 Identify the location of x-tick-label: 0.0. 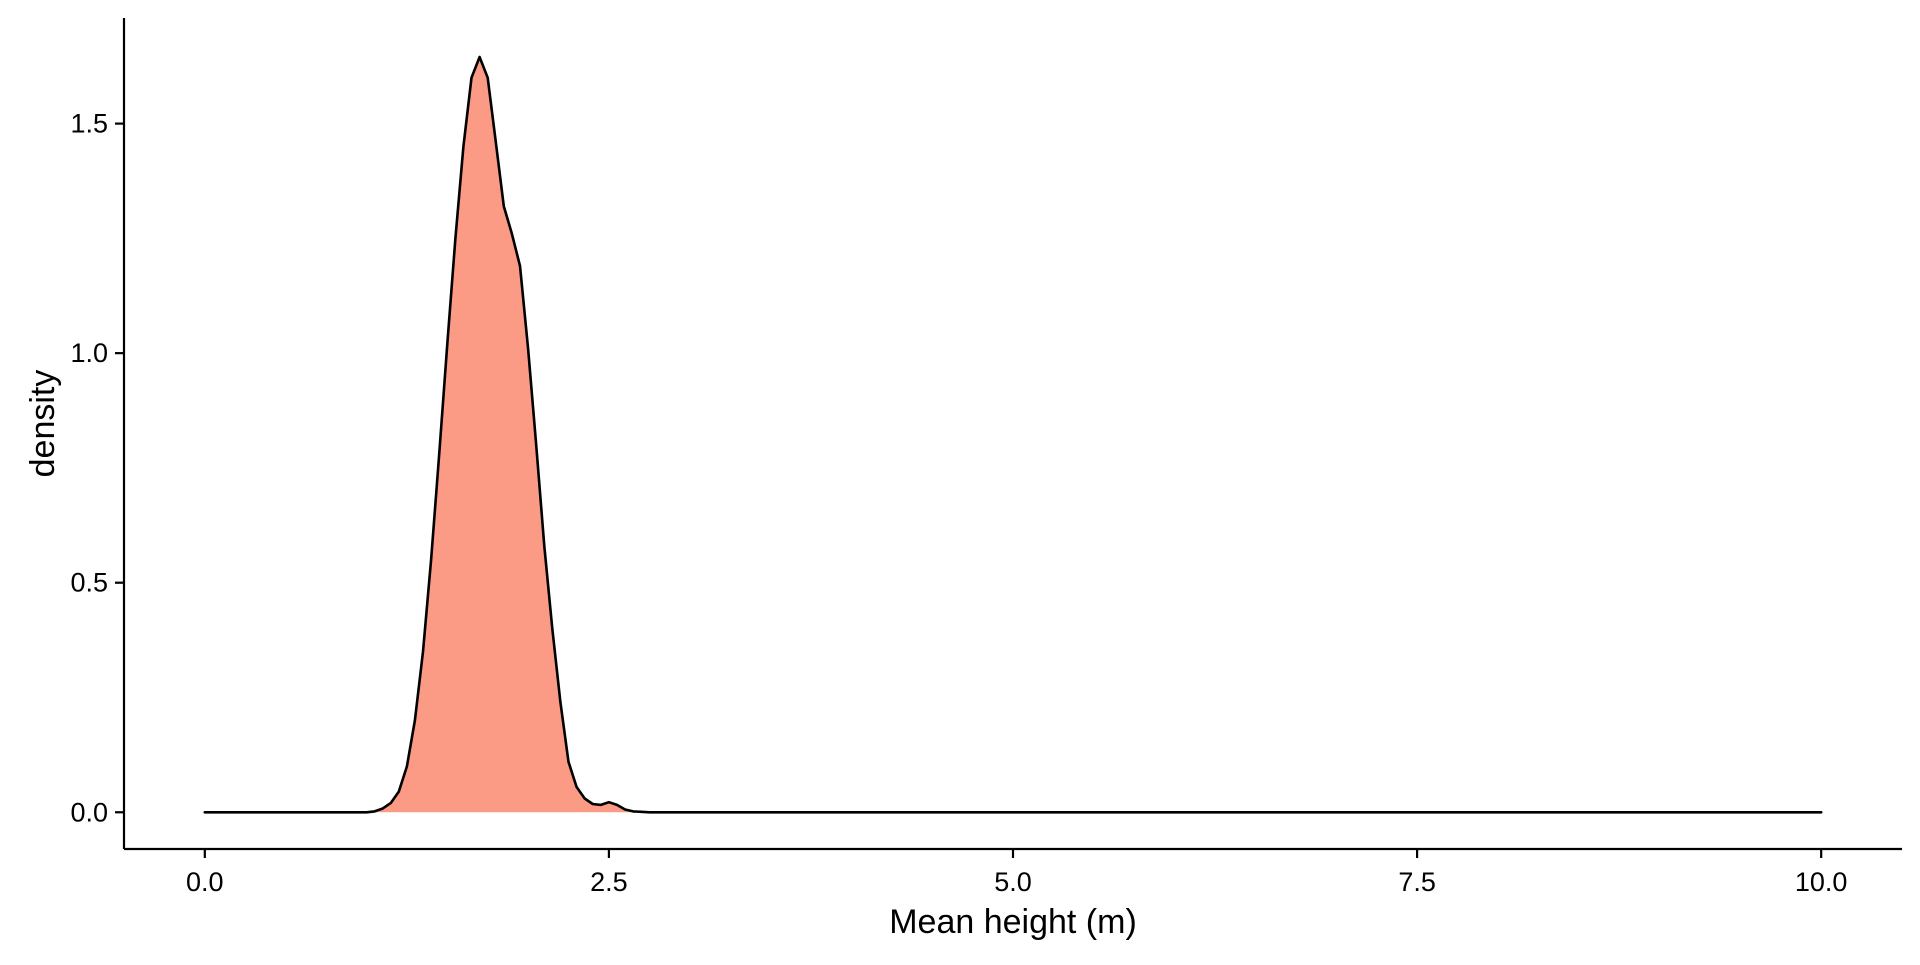
(205, 882).